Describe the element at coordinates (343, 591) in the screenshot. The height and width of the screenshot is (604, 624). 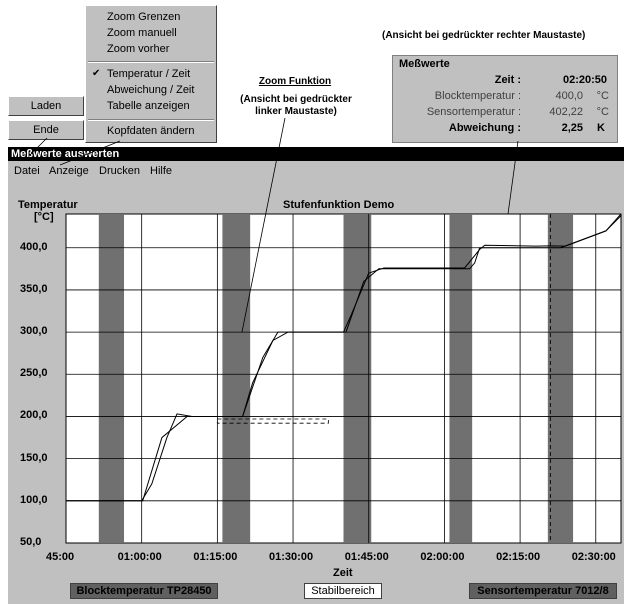
I see `status-stabilbereich: Stabilbereich` at that location.